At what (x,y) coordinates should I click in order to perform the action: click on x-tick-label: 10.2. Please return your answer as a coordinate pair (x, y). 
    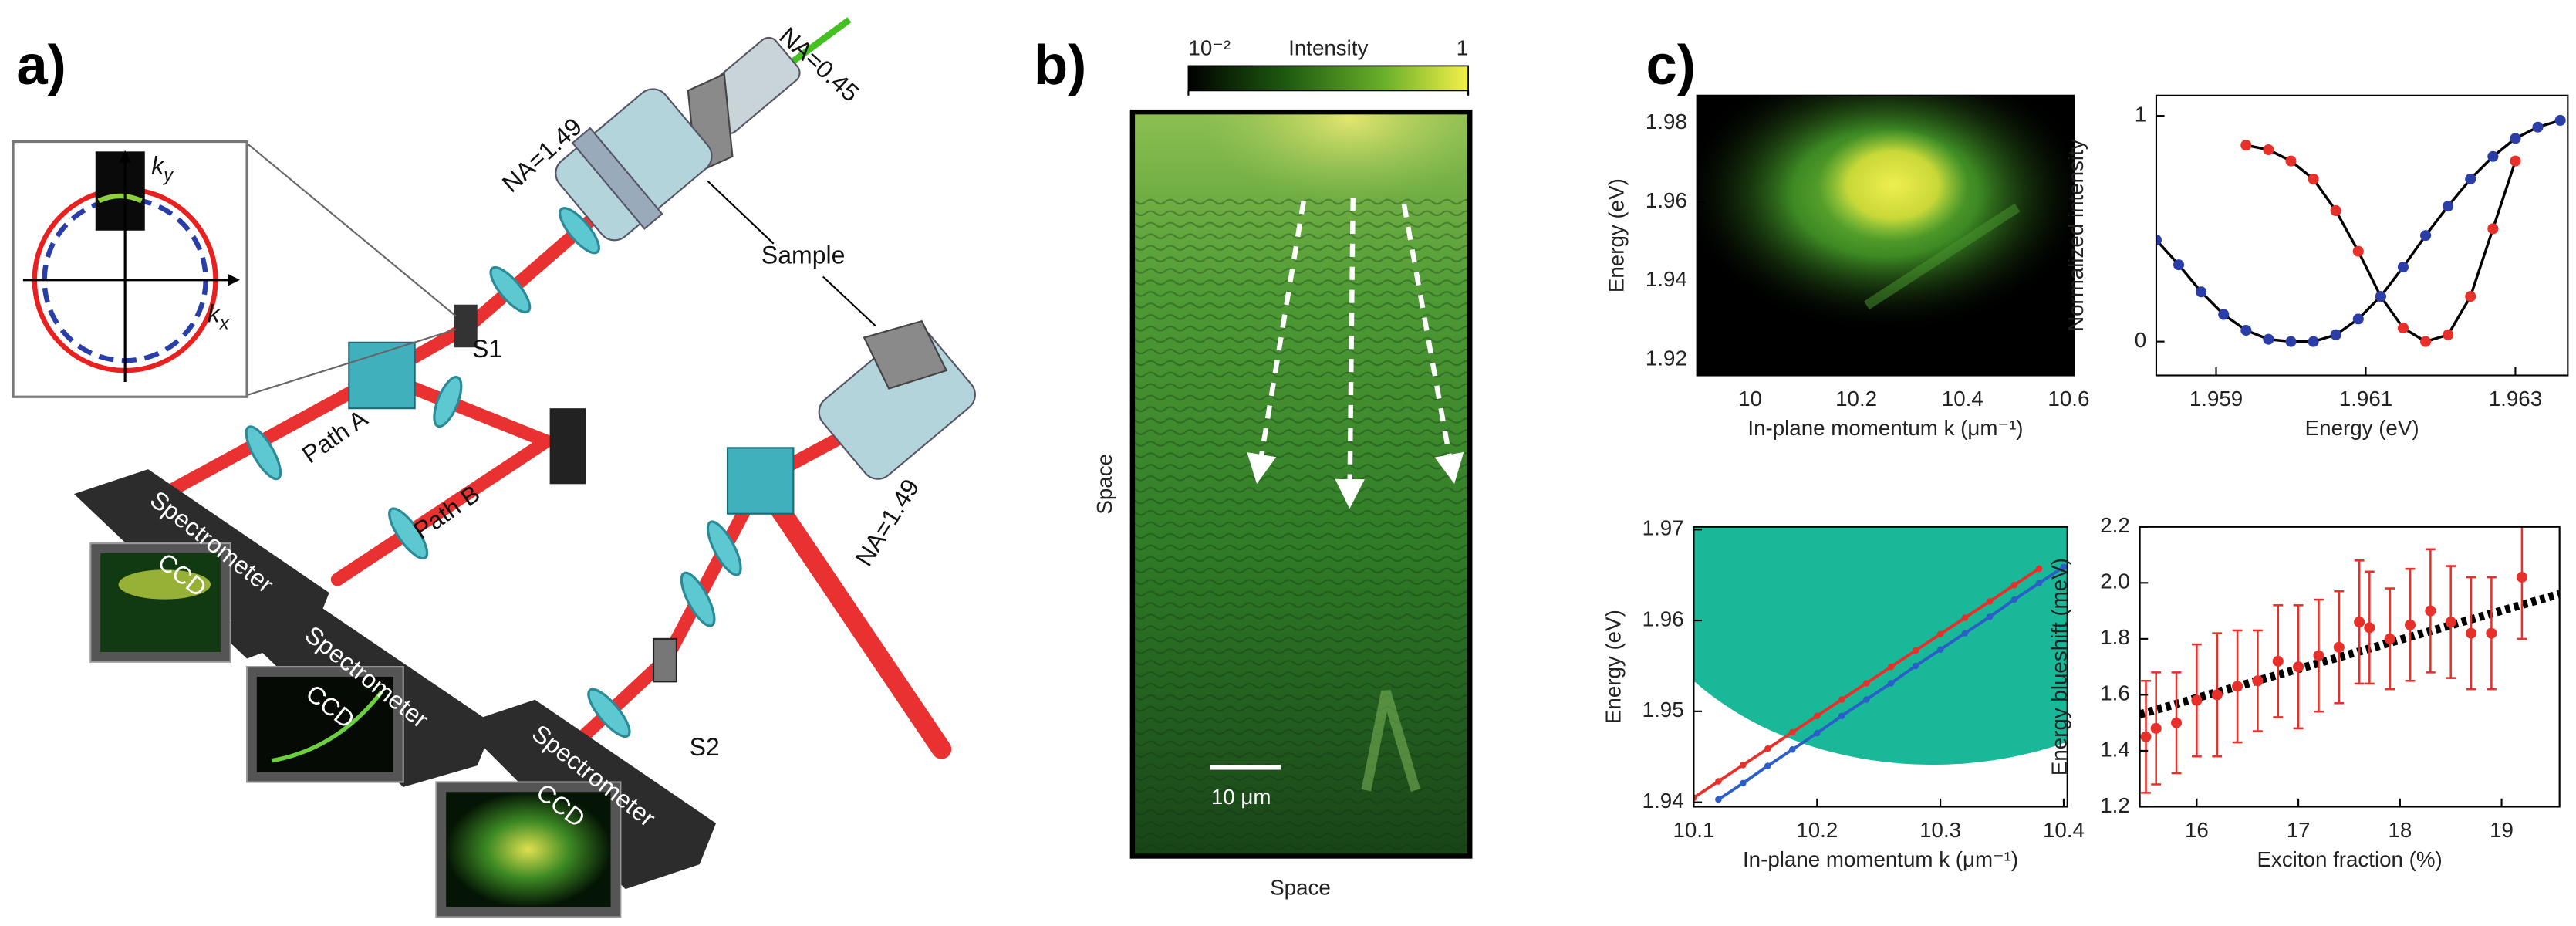
    Looking at the image, I should click on (1817, 830).